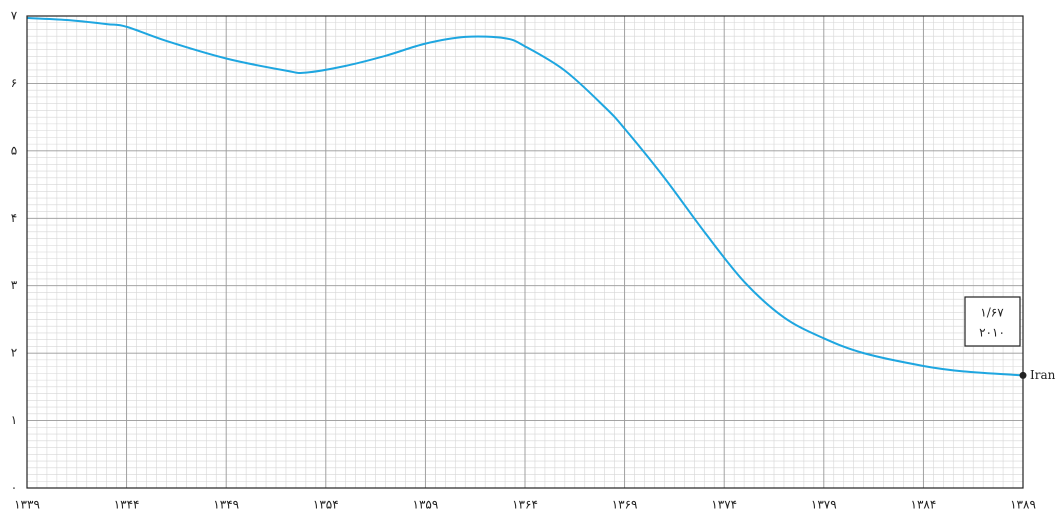  I want to click on x-tick-label: ۱۳۳۹, so click(27, 505).